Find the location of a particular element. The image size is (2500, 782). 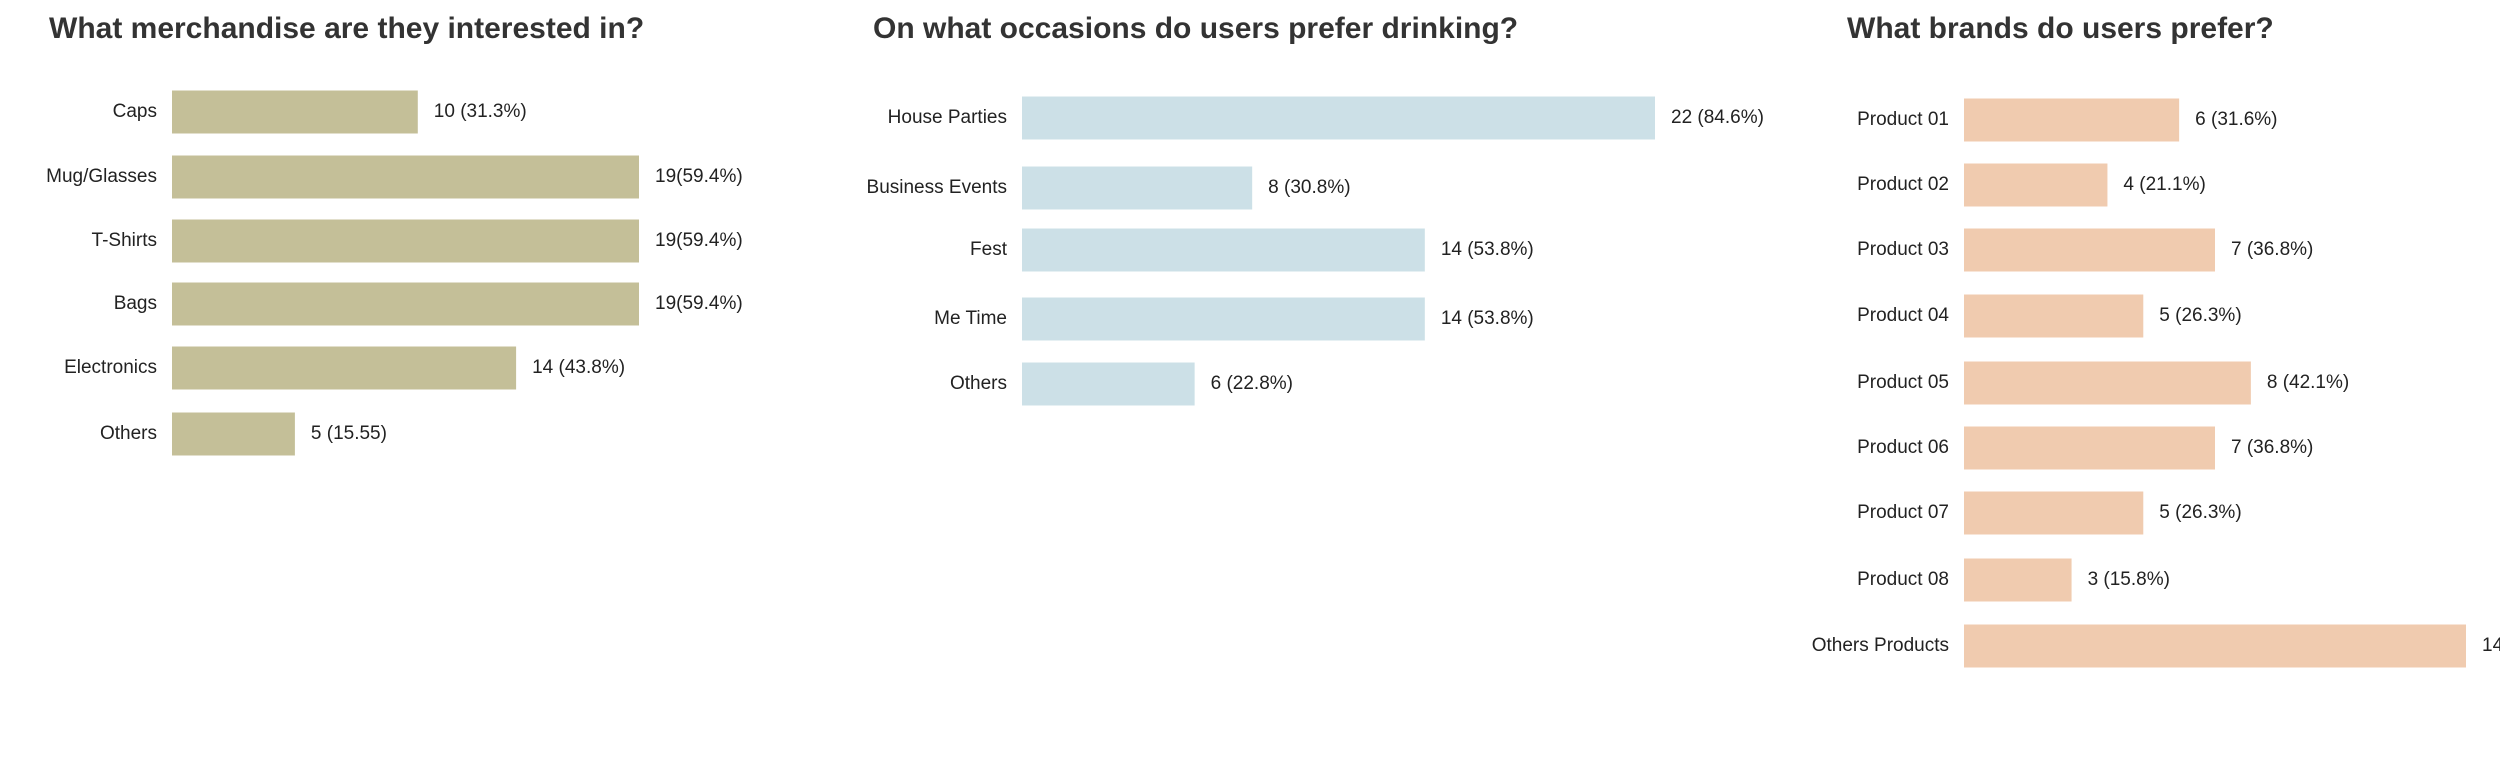

value-label: 8 (42.1%) is located at coordinates (2308, 382).